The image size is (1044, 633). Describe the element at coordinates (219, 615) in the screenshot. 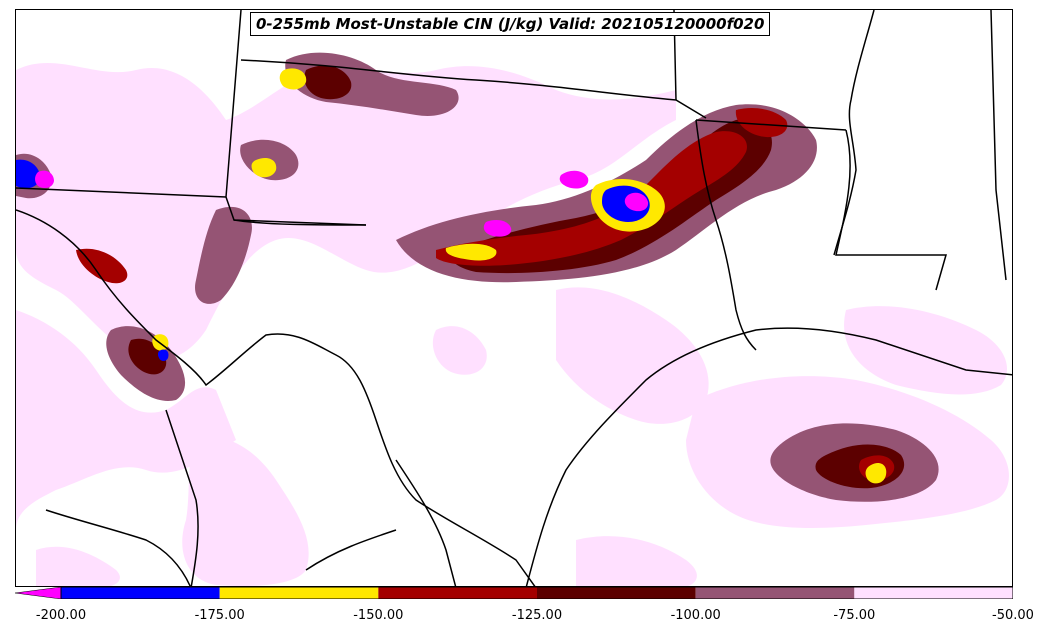

I see `colorbar-tick-label: -175.00` at that location.